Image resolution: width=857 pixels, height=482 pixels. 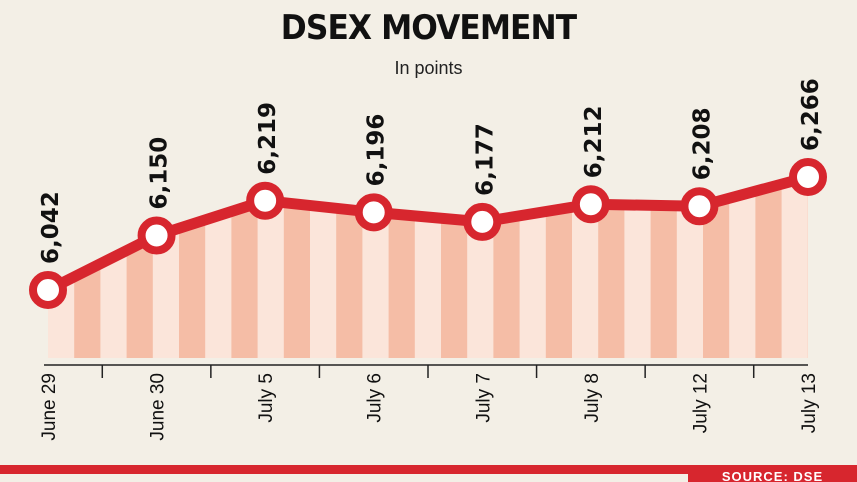 What do you see at coordinates (377, 150) in the screenshot?
I see `data-label: 6,196` at bounding box center [377, 150].